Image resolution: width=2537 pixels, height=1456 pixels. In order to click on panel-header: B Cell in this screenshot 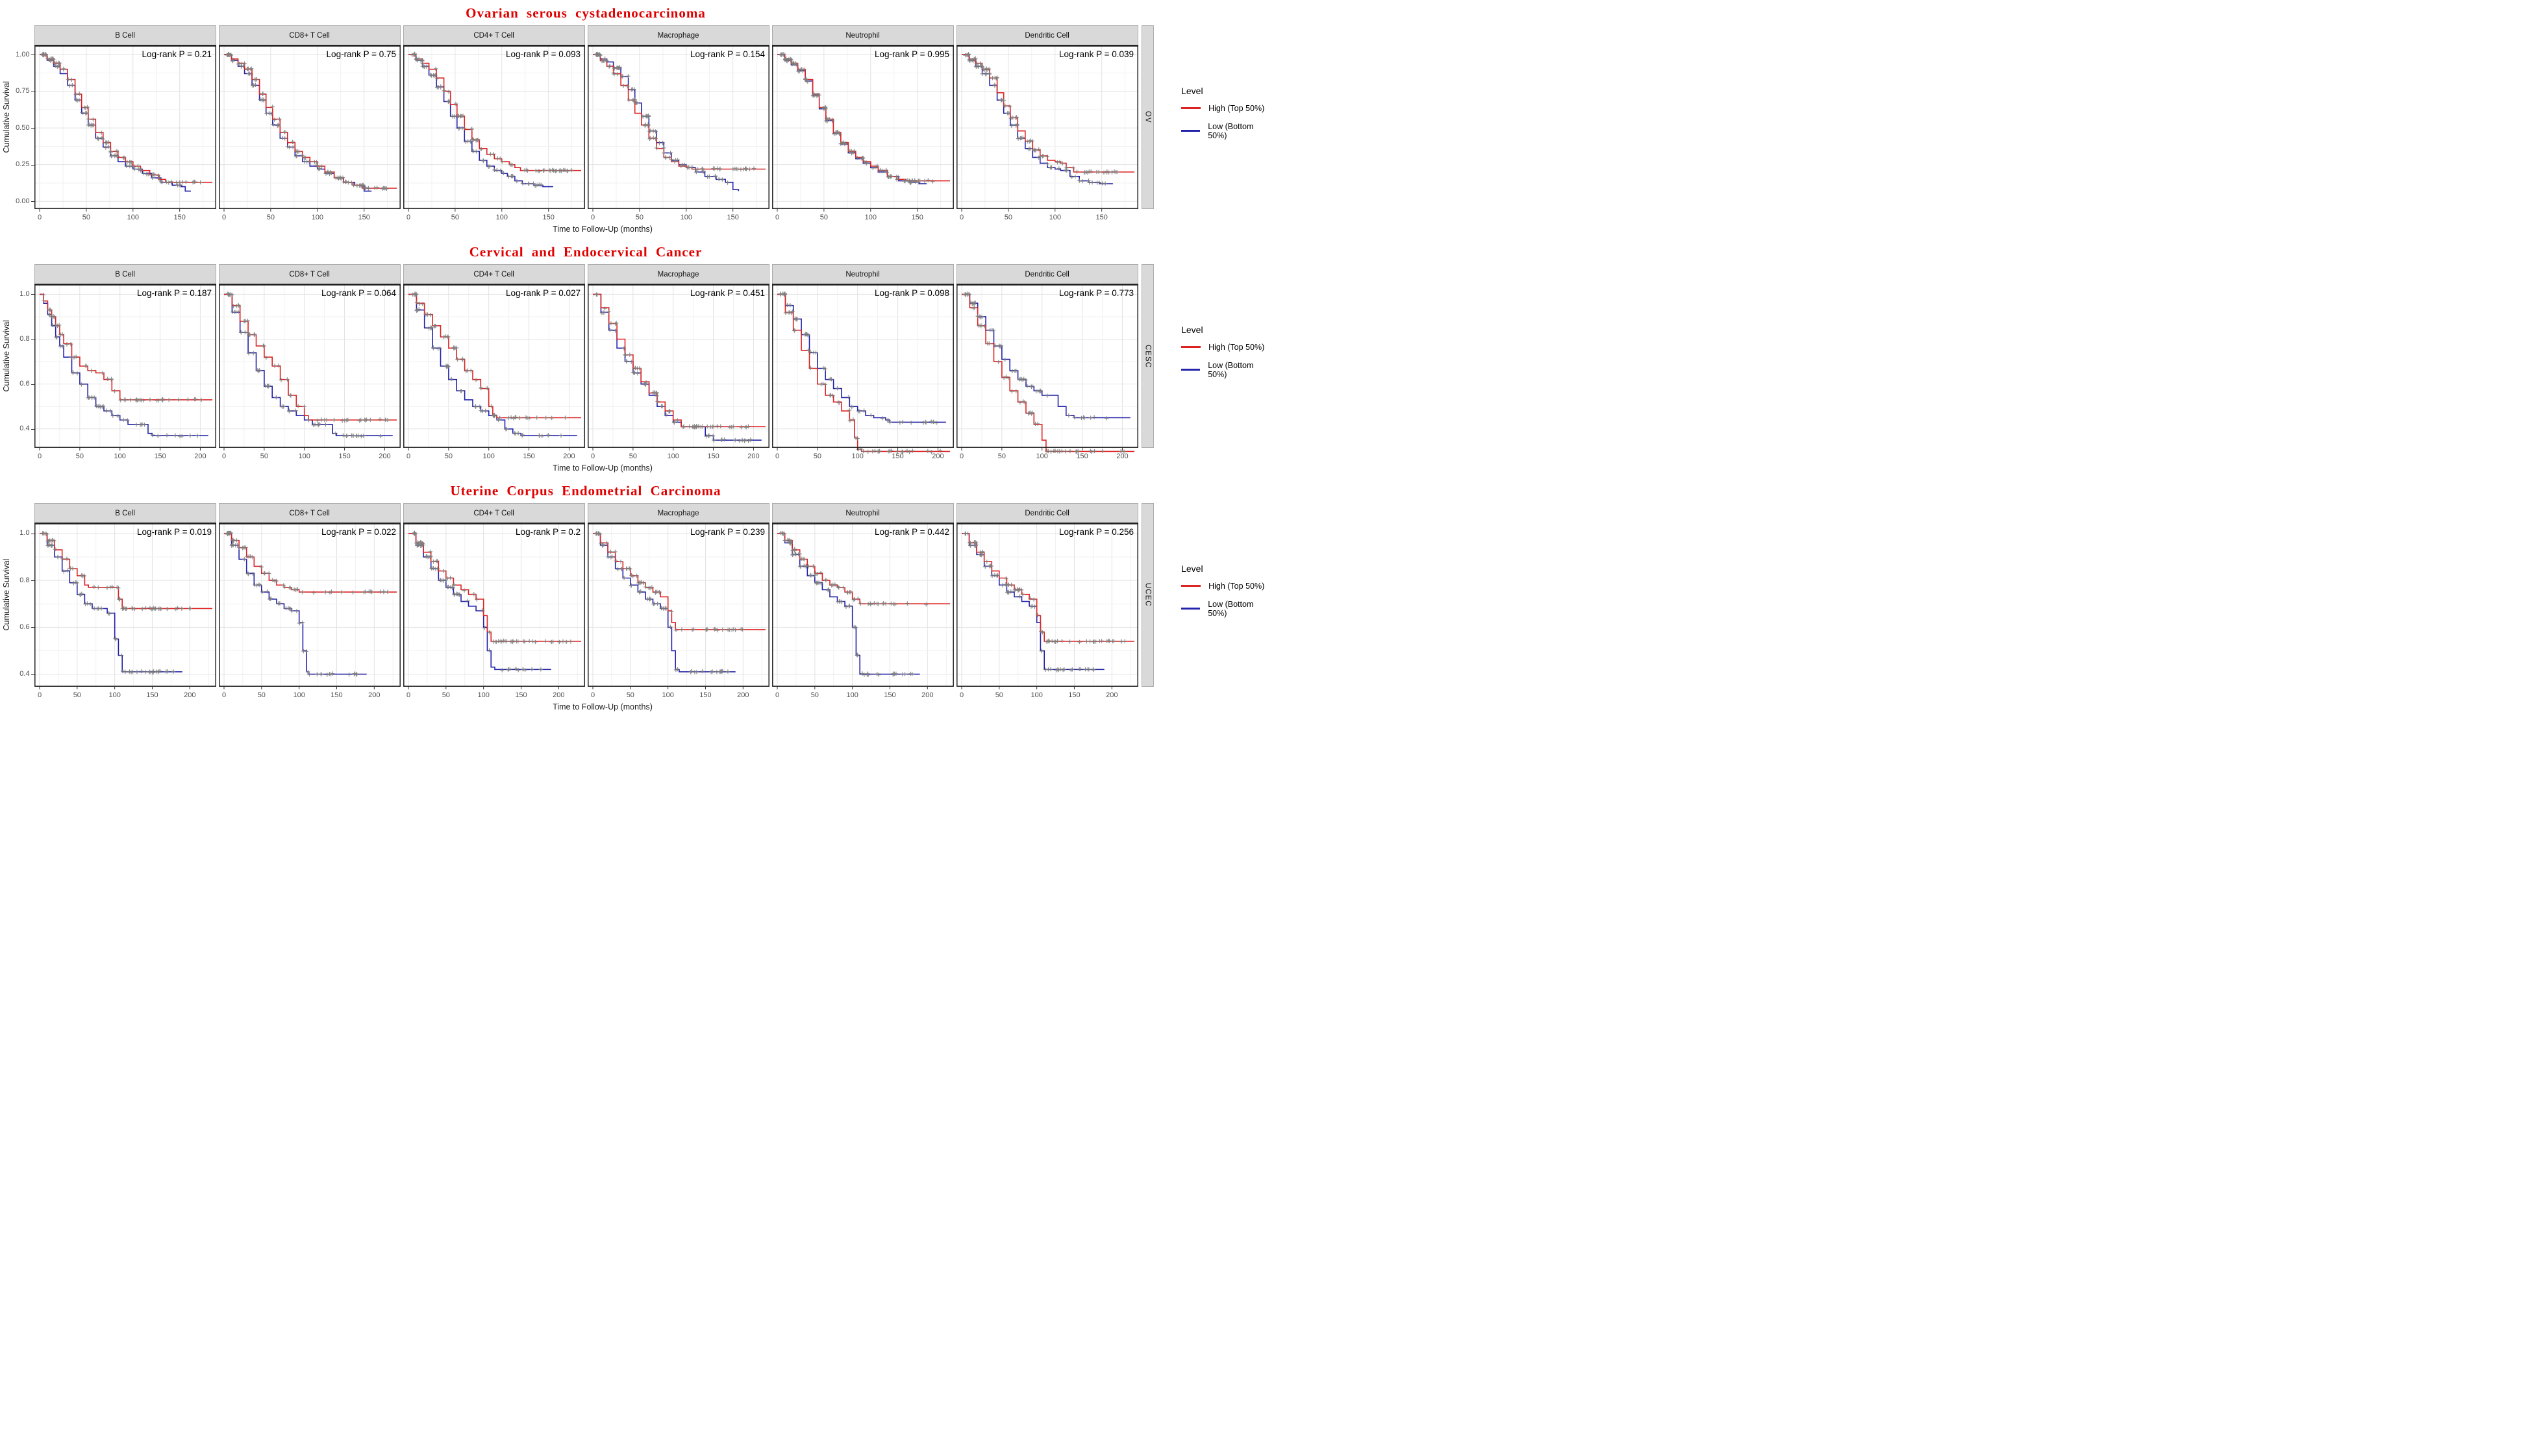, I will do `click(125, 513)`.